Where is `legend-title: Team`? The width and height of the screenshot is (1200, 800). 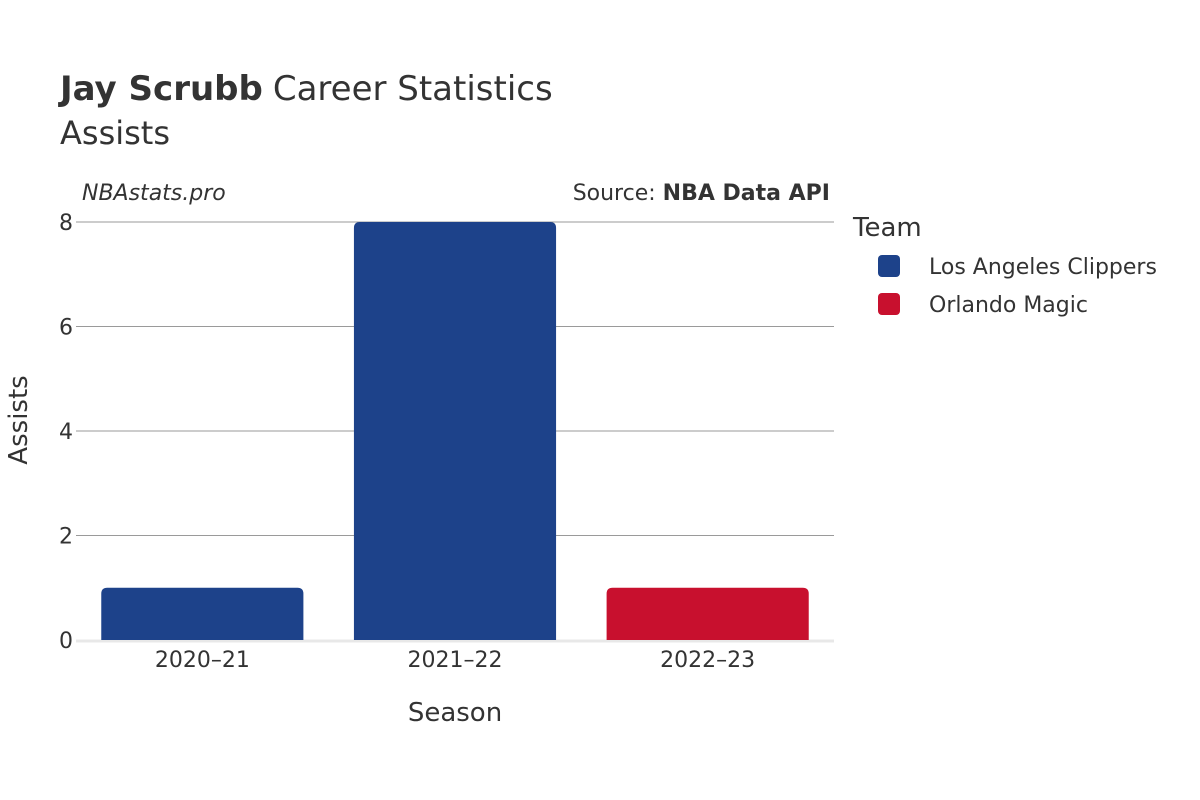 legend-title: Team is located at coordinates (887, 228).